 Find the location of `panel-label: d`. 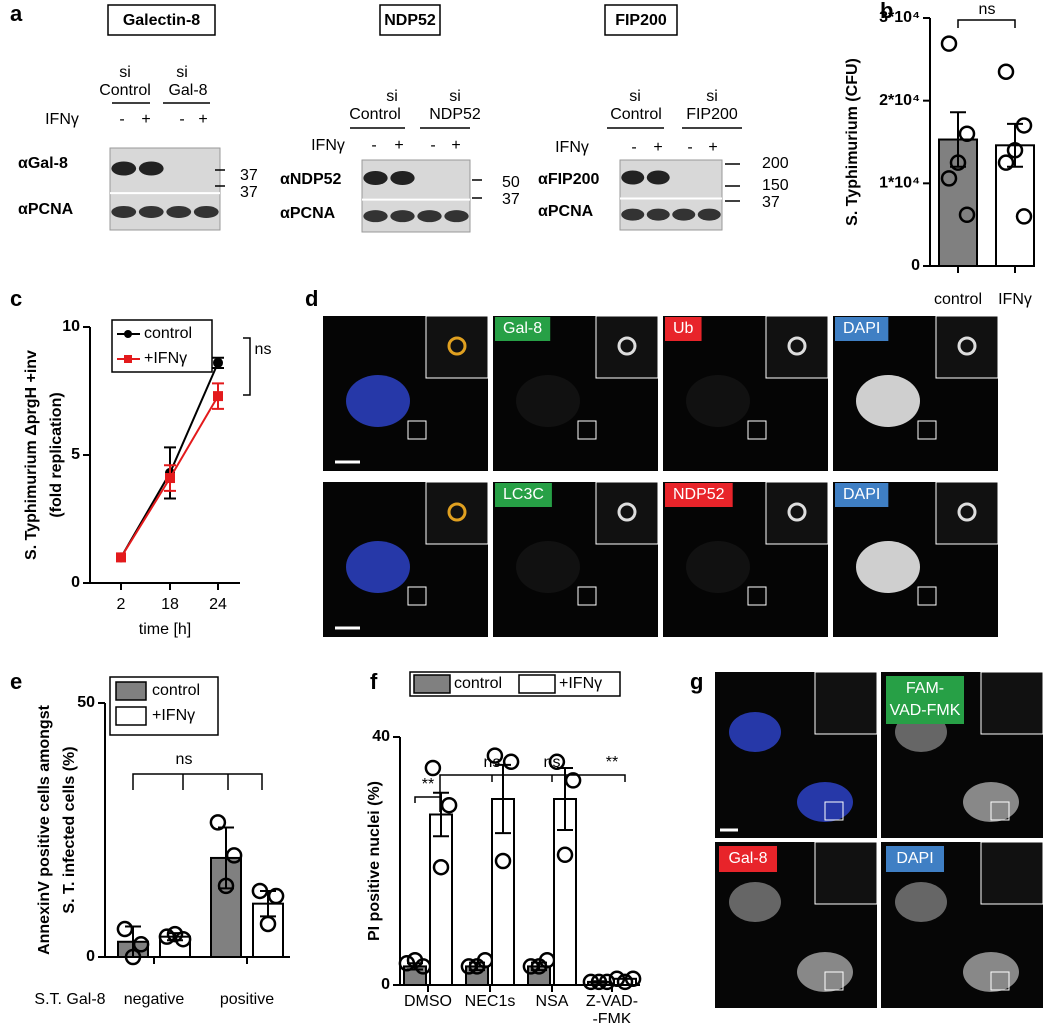

panel-label: d is located at coordinates (311, 298).